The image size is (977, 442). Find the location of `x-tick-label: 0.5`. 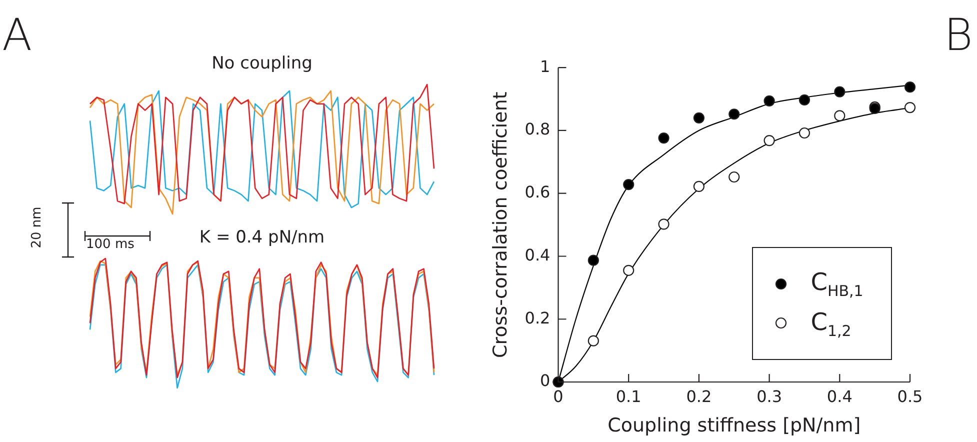

x-tick-label: 0.5 is located at coordinates (910, 396).